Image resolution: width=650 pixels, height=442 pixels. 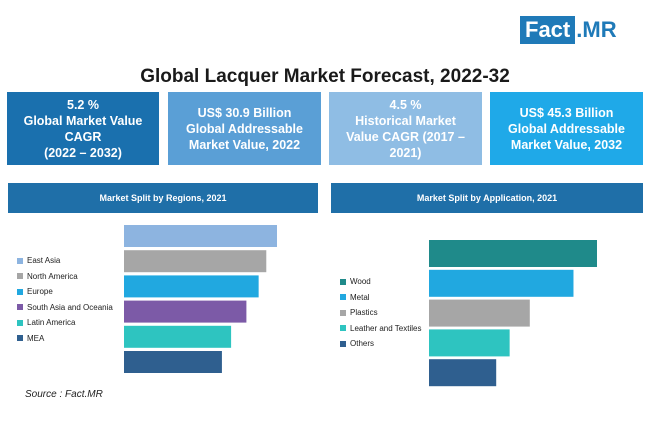 I want to click on legend-label: Plastics, so click(x=364, y=313).